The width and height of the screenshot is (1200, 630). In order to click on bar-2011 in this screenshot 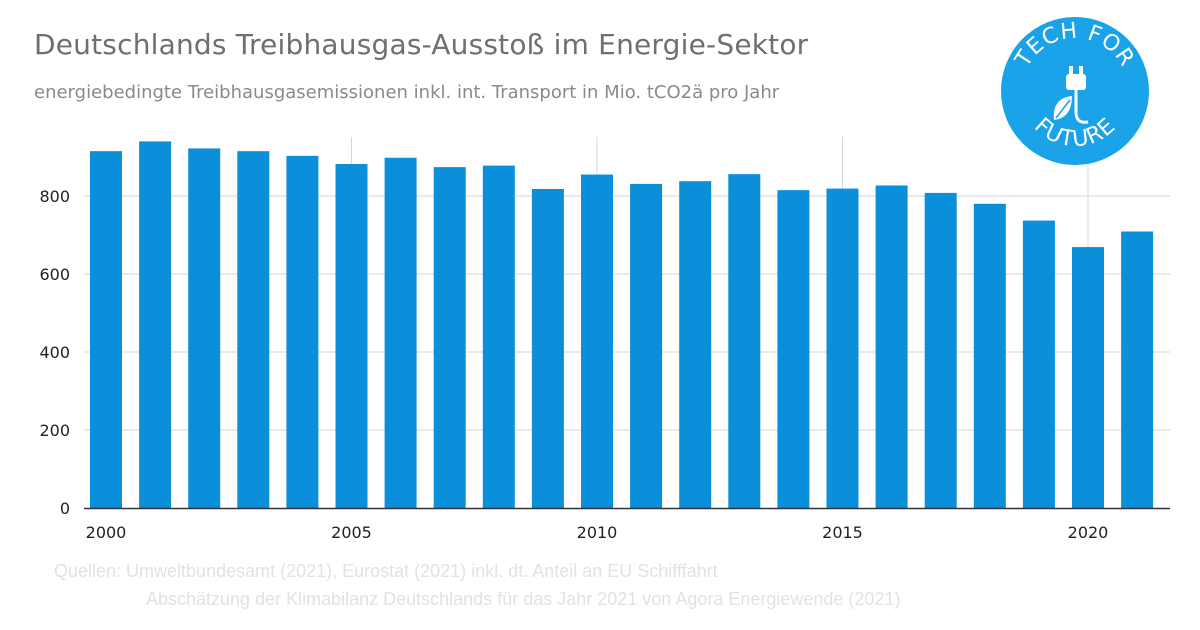, I will do `click(646, 345)`.